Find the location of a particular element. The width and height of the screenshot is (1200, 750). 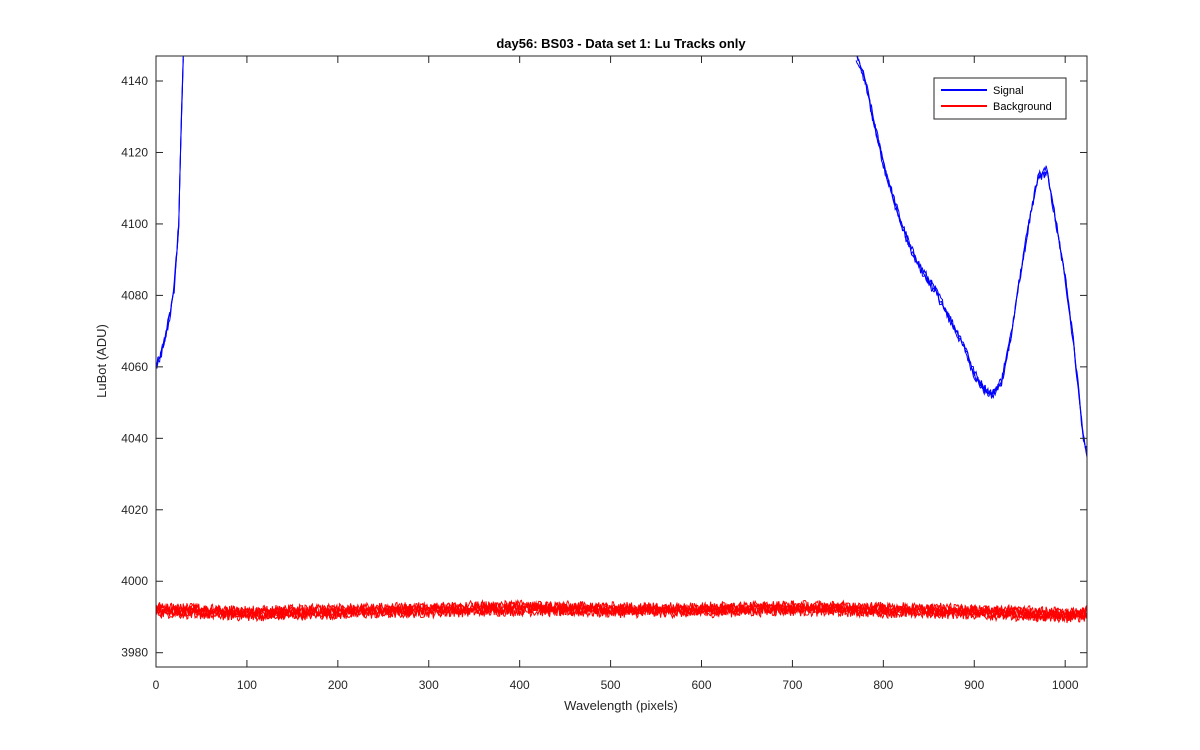

y-tick-label: 4120 is located at coordinates (134, 152).